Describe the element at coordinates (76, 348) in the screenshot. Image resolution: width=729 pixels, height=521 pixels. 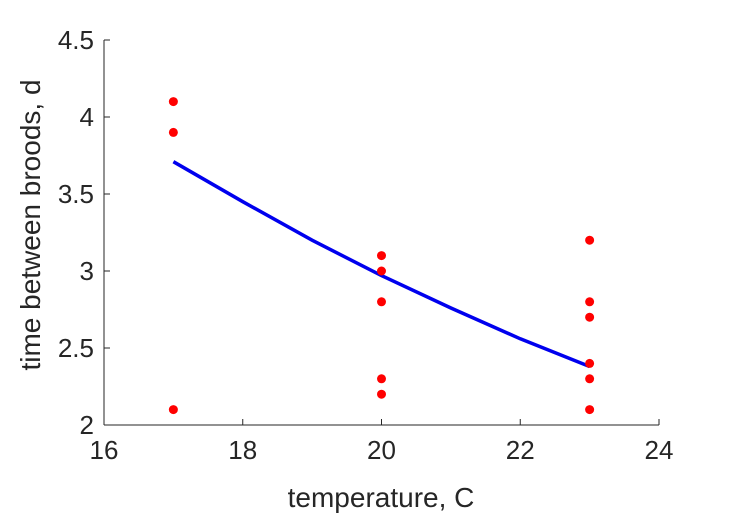
I see `y-tick-label: 2.5` at that location.